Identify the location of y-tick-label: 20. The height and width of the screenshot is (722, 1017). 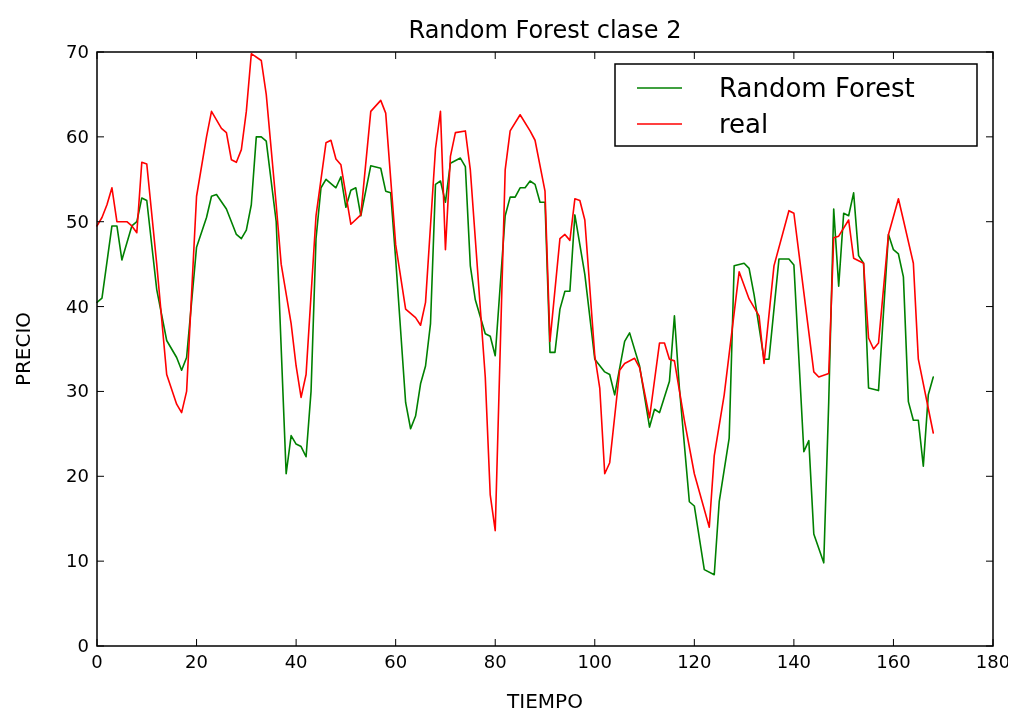
(77, 476).